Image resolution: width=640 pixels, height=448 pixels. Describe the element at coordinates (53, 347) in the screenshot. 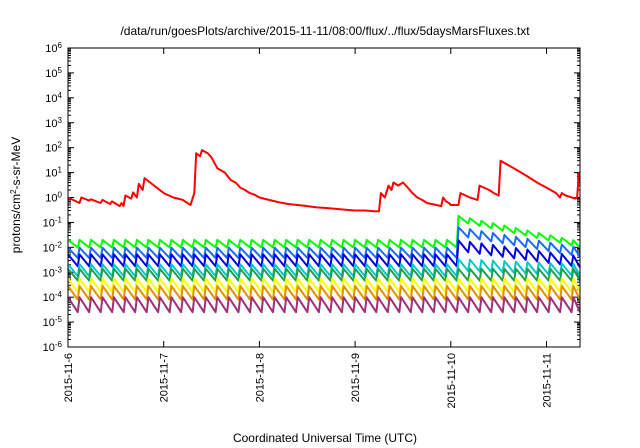

I see `y-tick-label: 10⁻⁶` at that location.